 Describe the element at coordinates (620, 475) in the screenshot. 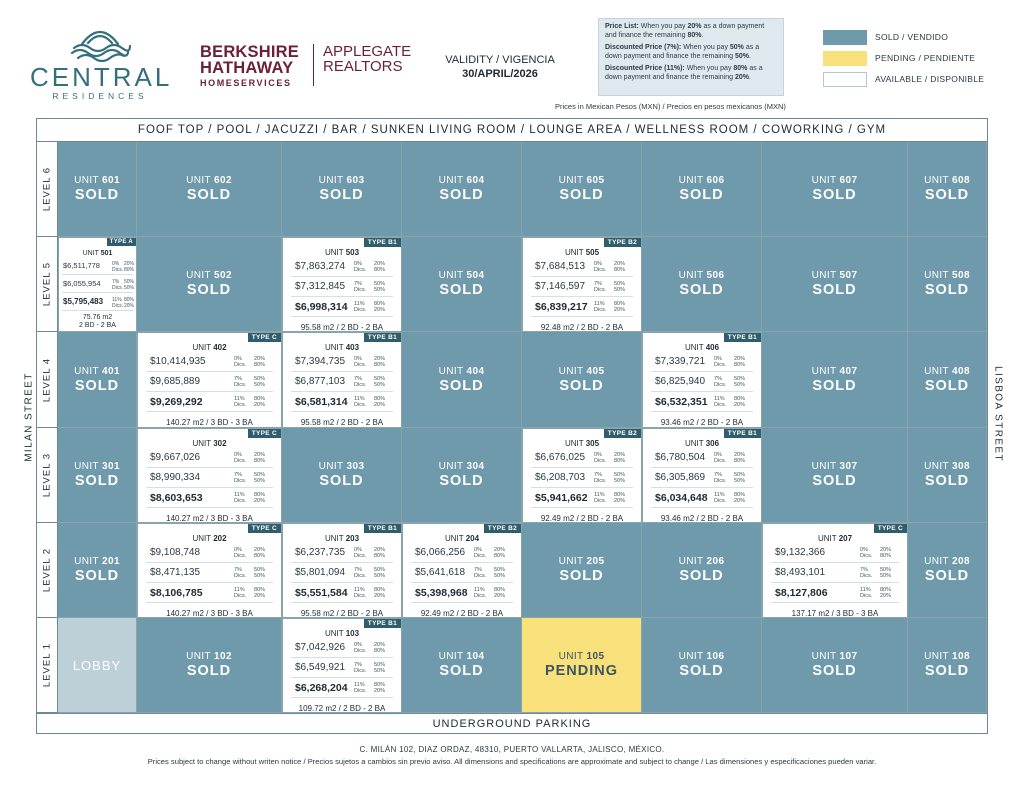

I see `down-payment-percent: 50%` at that location.